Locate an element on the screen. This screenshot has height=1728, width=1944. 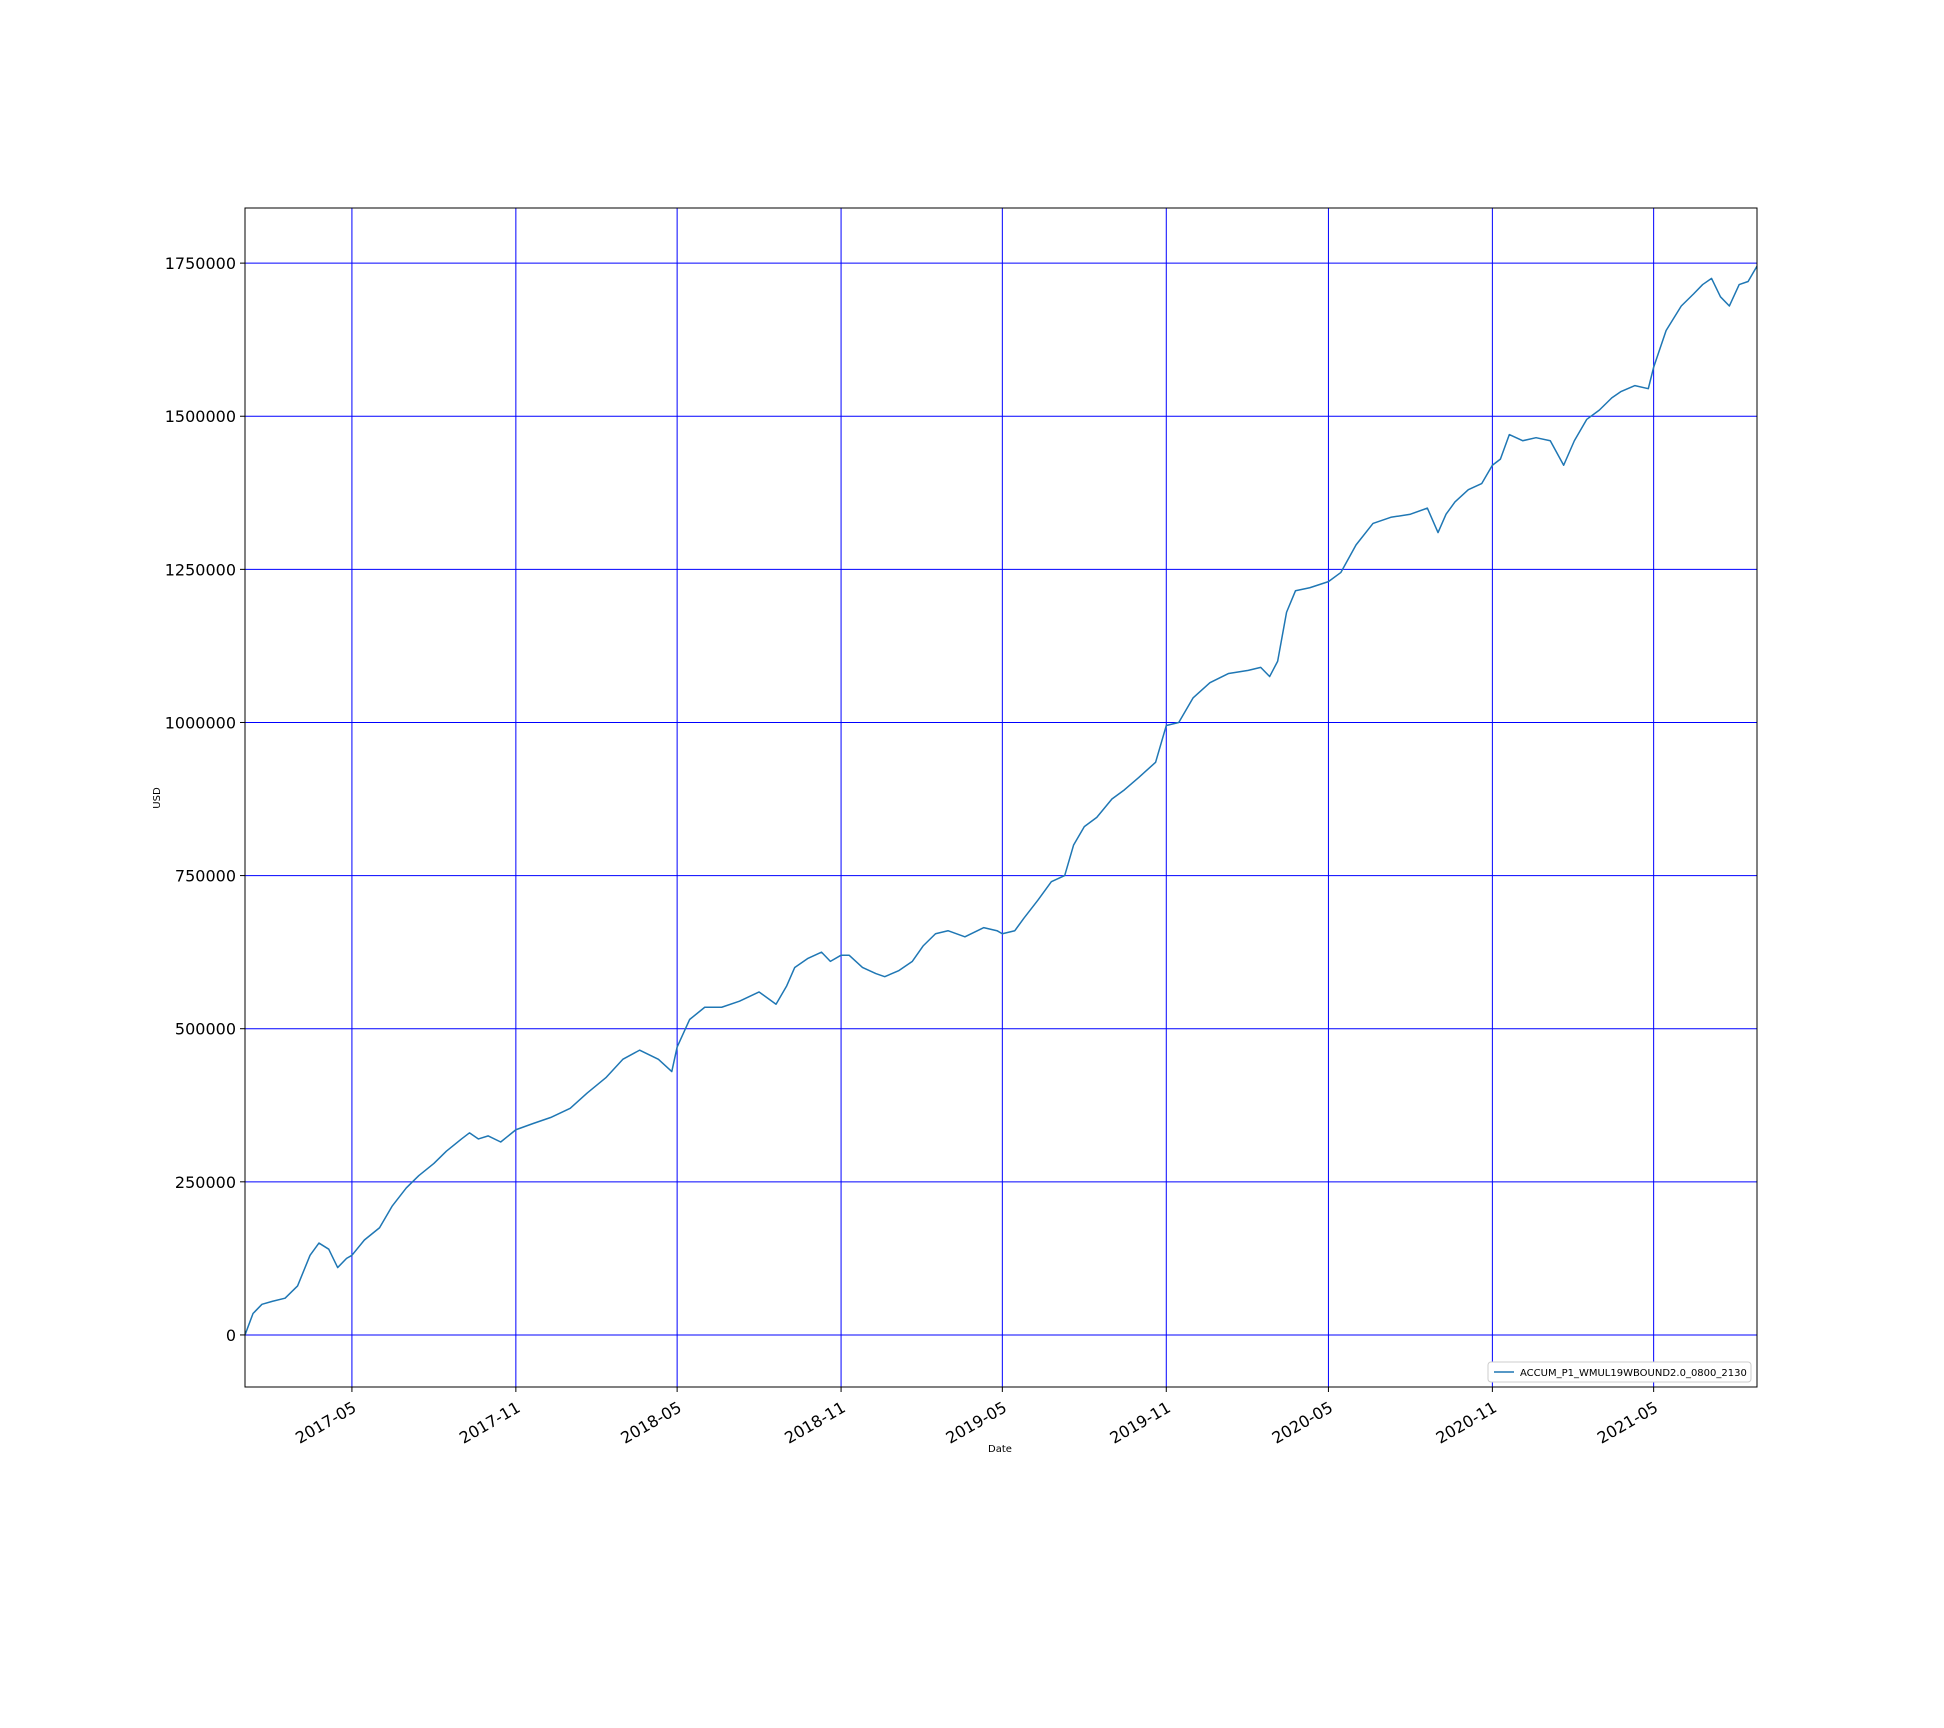
x-tick-label: 2020-11 is located at coordinates (1466, 1423).